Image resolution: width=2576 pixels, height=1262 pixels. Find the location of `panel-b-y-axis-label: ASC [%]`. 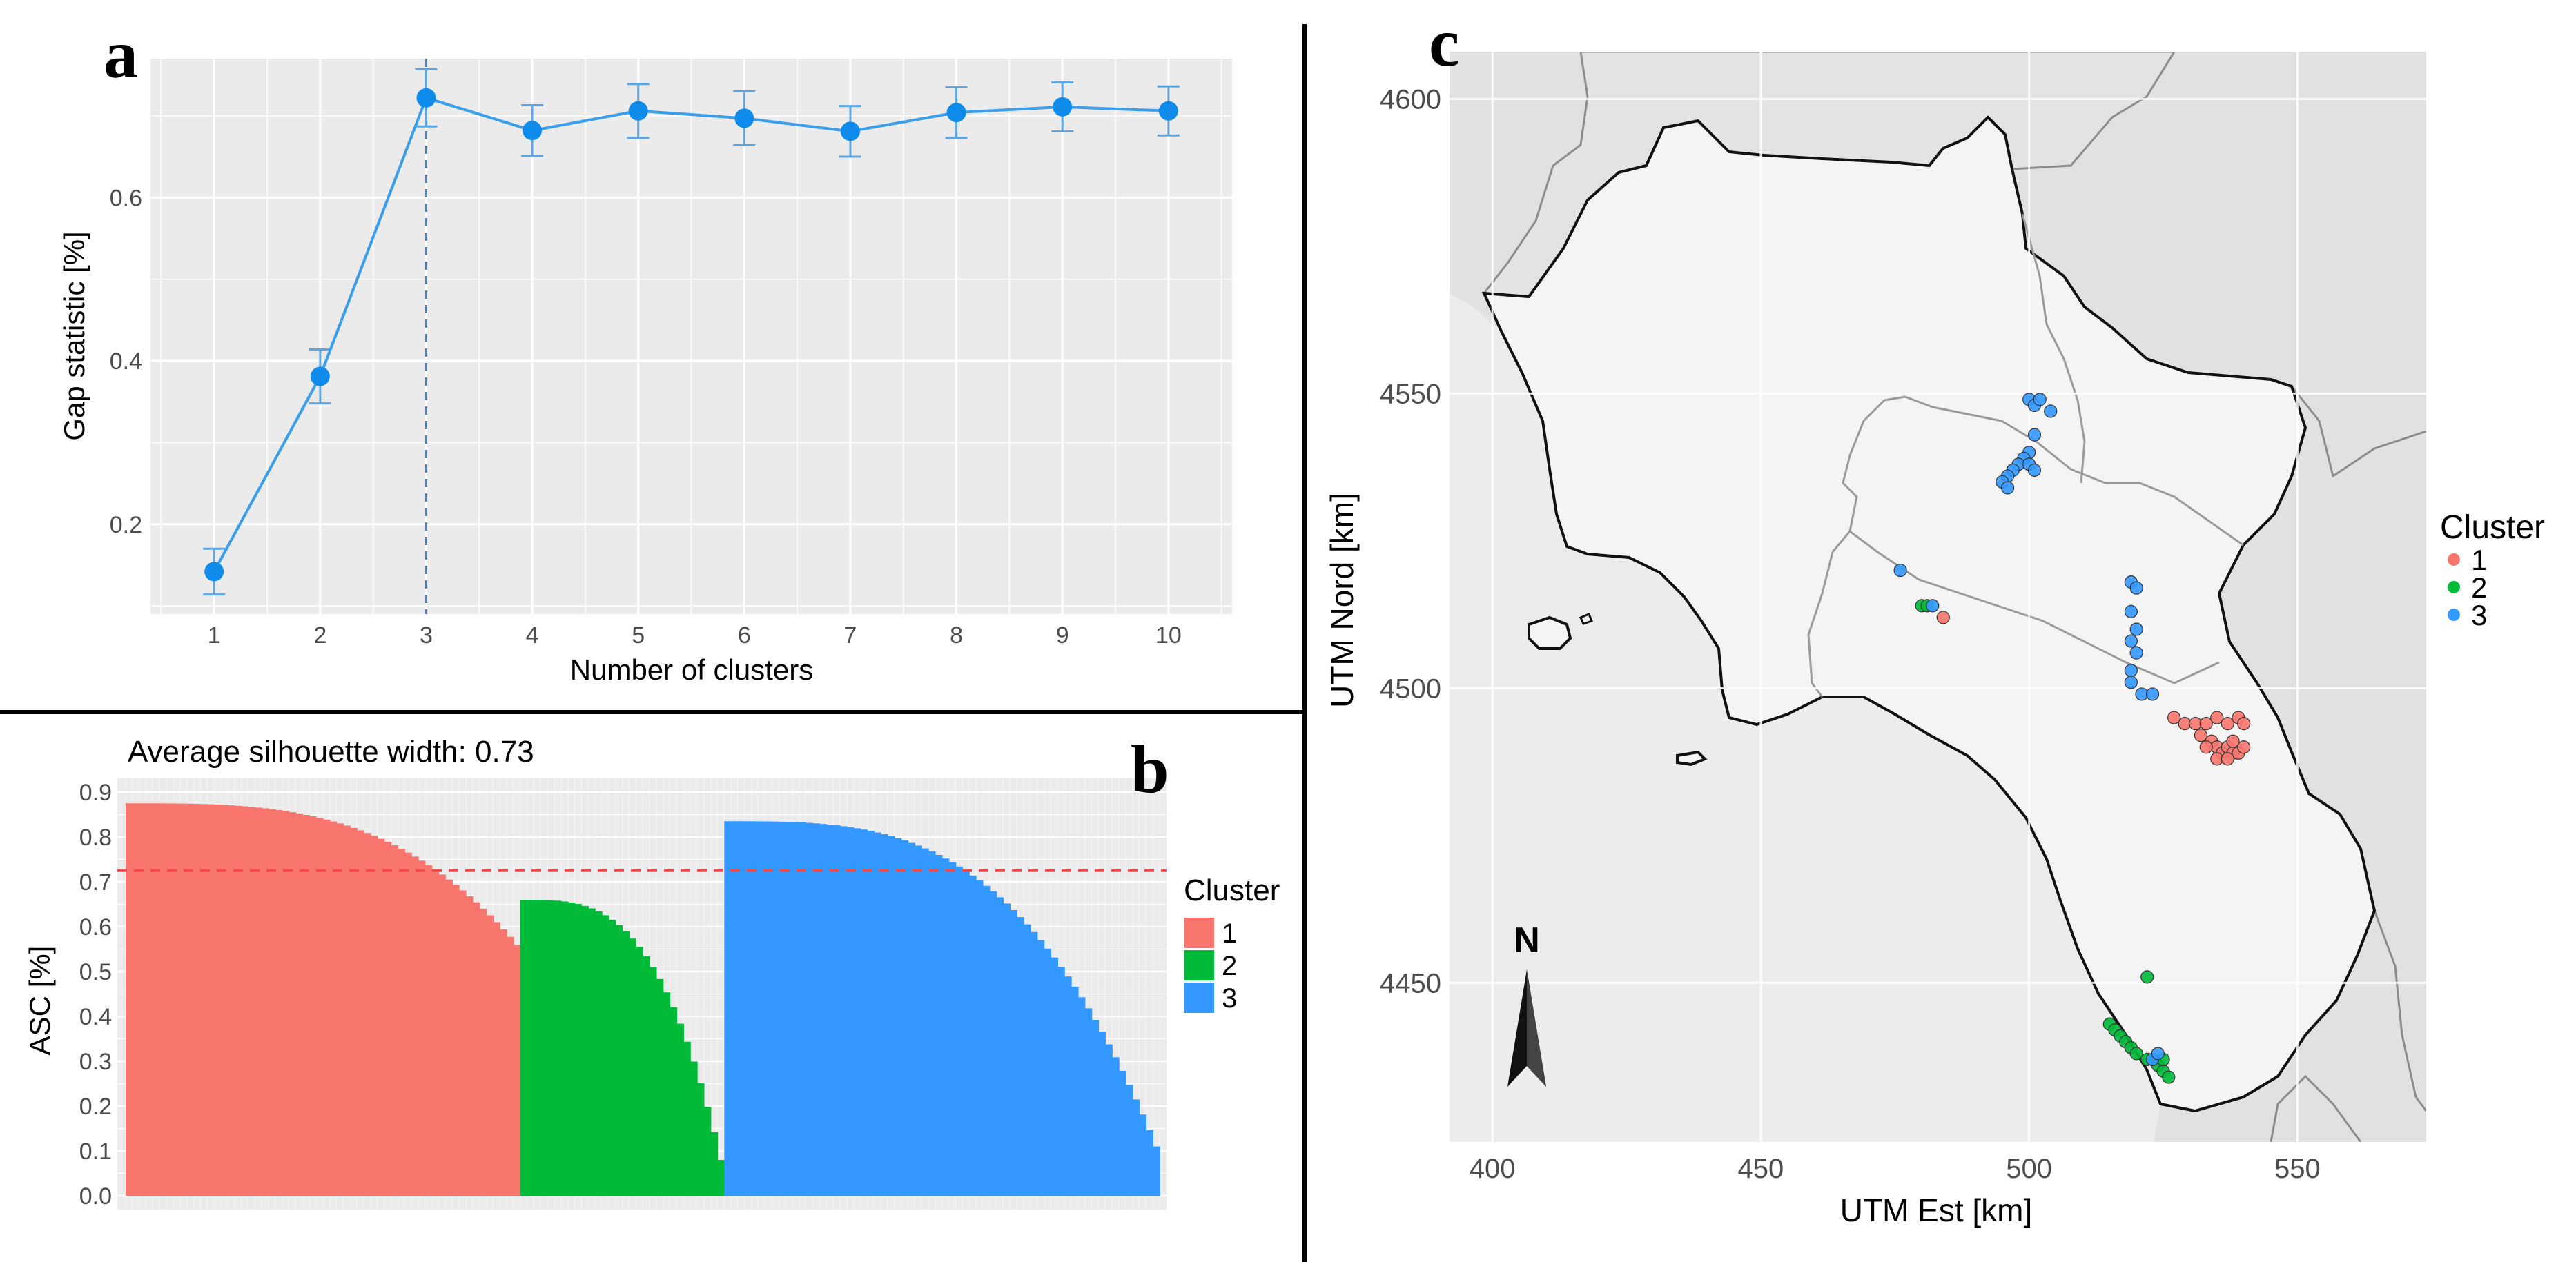

panel-b-y-axis-label: ASC [%] is located at coordinates (39, 1001).